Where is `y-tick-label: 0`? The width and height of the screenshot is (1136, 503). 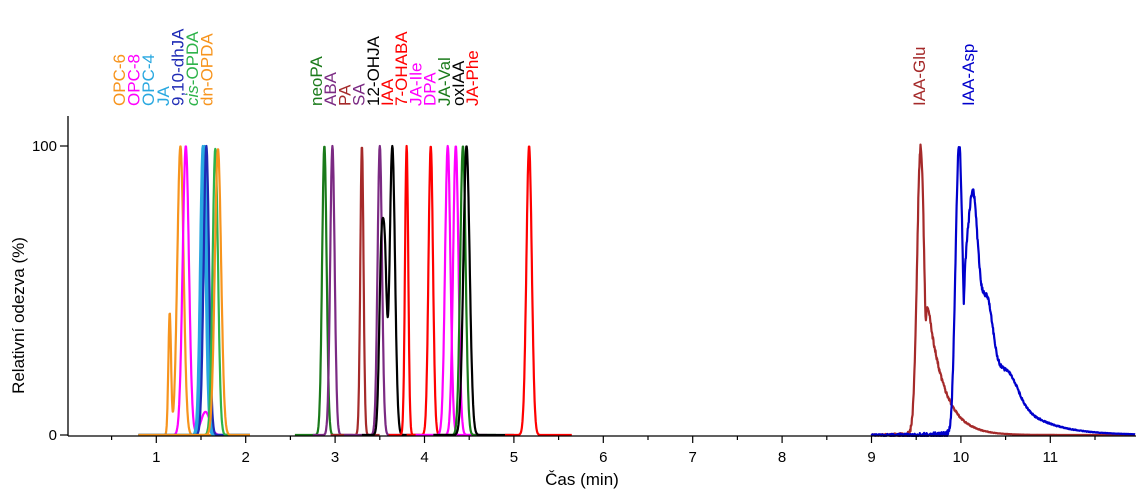 y-tick-label: 0 is located at coordinates (53, 435).